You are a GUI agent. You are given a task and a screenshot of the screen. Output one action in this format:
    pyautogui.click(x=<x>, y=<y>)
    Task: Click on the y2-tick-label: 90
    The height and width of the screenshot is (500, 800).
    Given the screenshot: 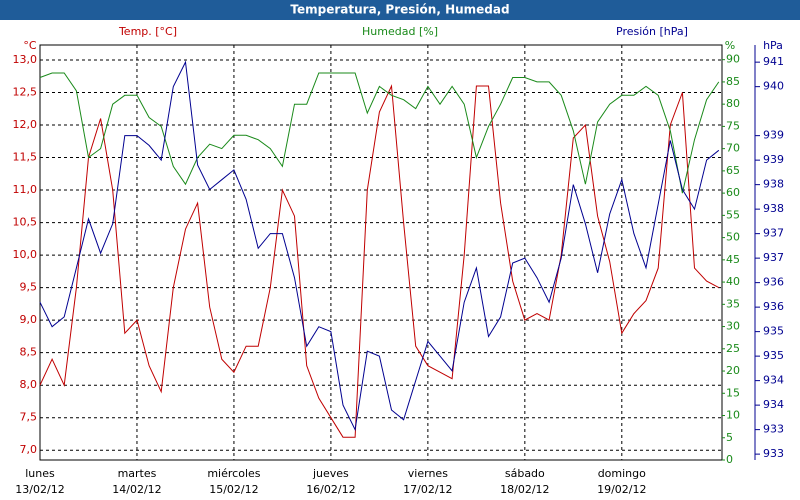 What is the action you would take?
    pyautogui.click(x=733, y=59)
    